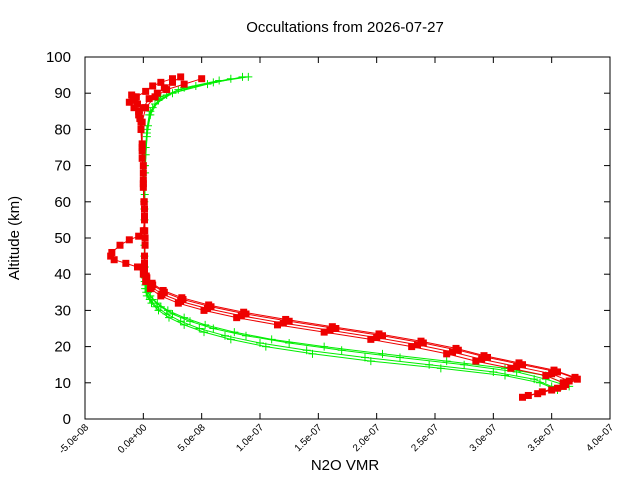  What do you see at coordinates (62, 347) in the screenshot?
I see `y-tick-label: 20` at bounding box center [62, 347].